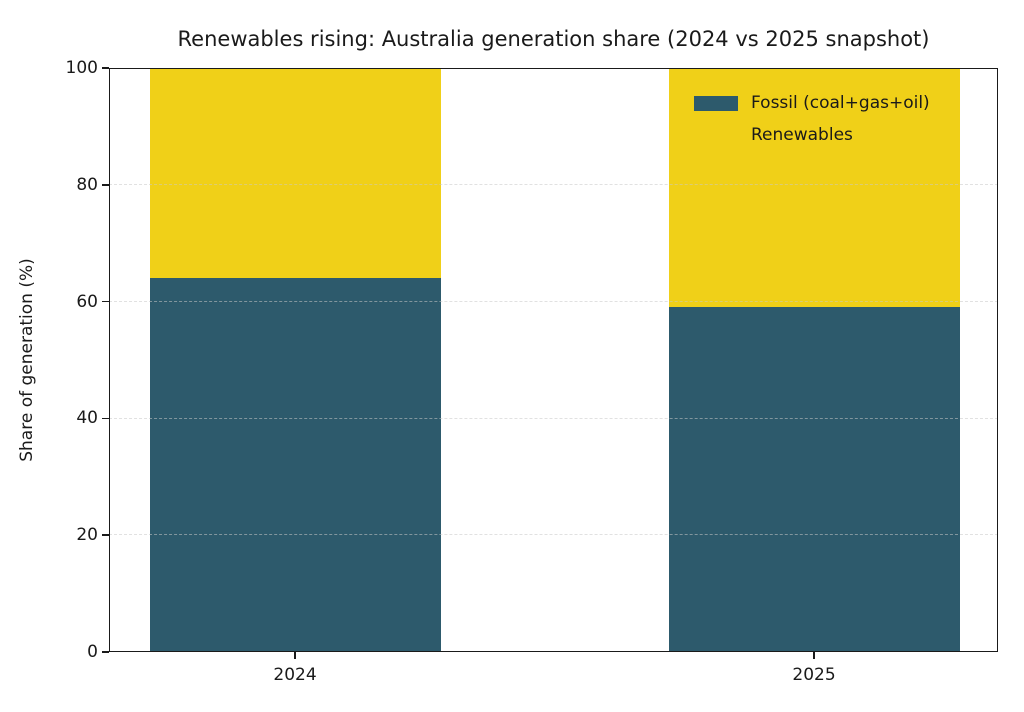 The width and height of the screenshot is (1024, 712). What do you see at coordinates (295, 465) in the screenshot?
I see `bar-segment-2024-fossil-coal-gas-oil` at bounding box center [295, 465].